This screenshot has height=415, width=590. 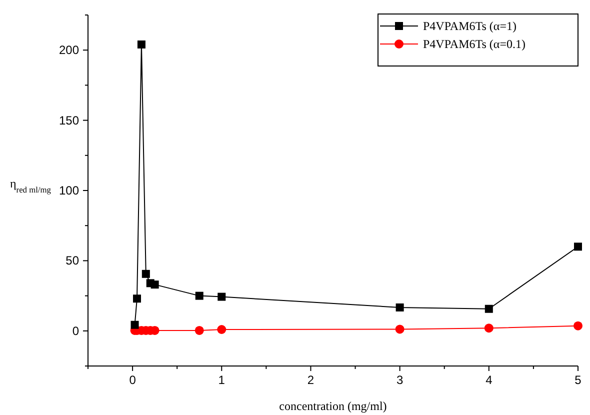 What do you see at coordinates (76, 331) in the screenshot?
I see `y-tick-label: 0` at bounding box center [76, 331].